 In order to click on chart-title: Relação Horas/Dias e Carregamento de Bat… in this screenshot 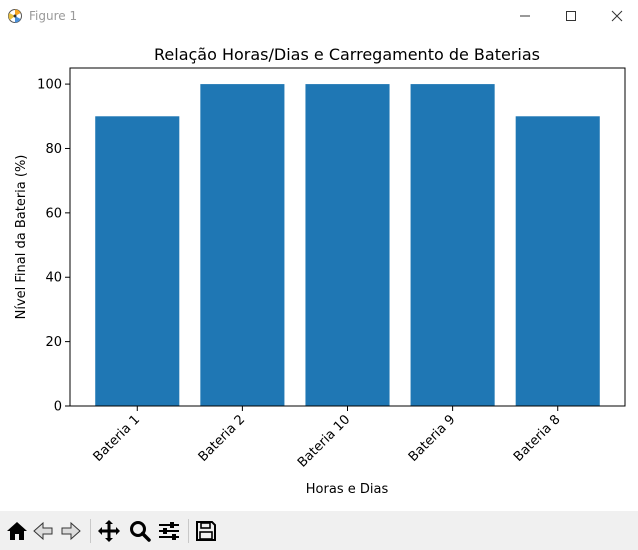, I will do `click(347, 54)`.